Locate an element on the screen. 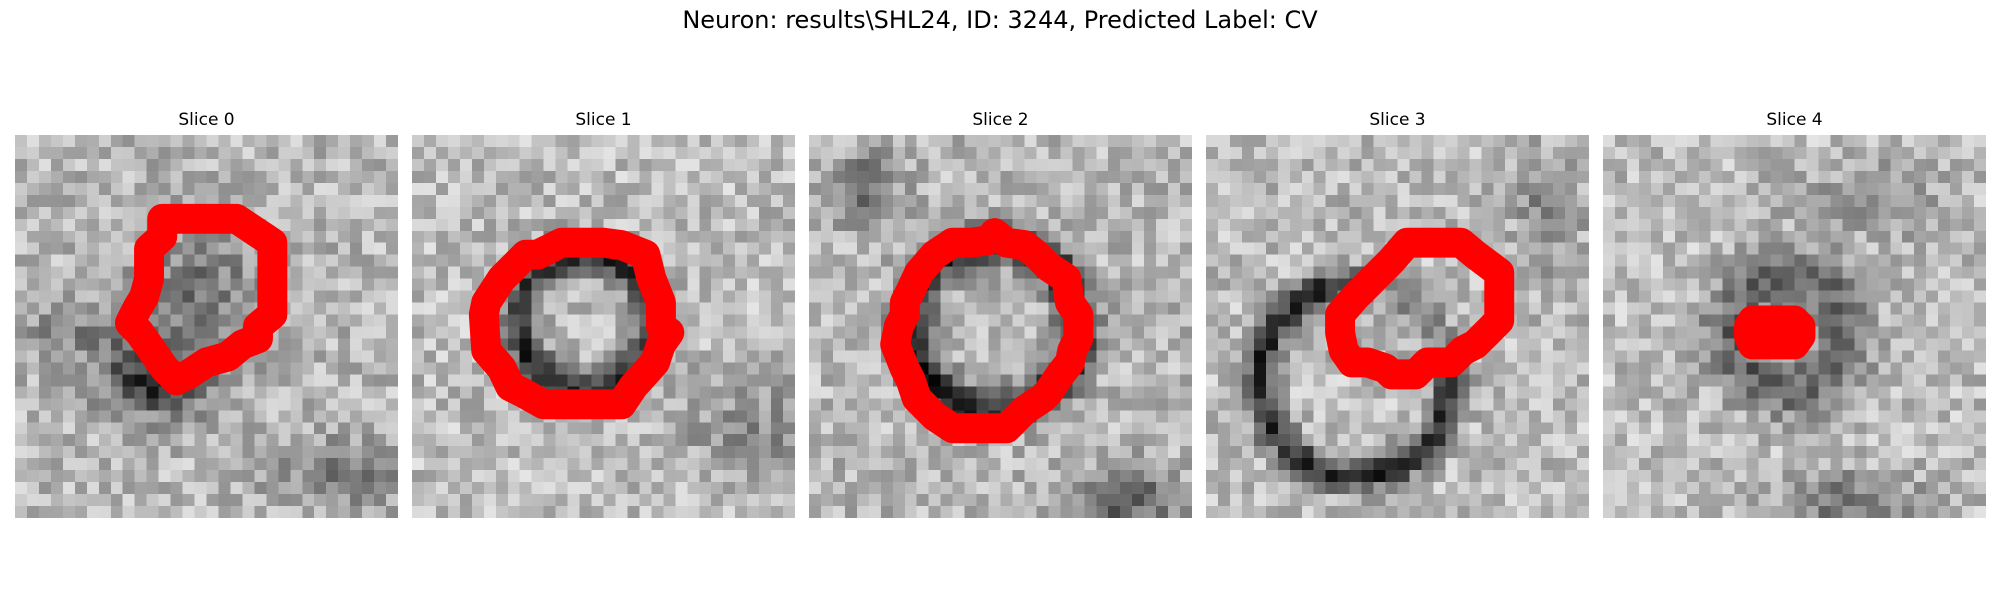 The image size is (2000, 600). slice-panel-2: Slice 2 is located at coordinates (1000, 315).